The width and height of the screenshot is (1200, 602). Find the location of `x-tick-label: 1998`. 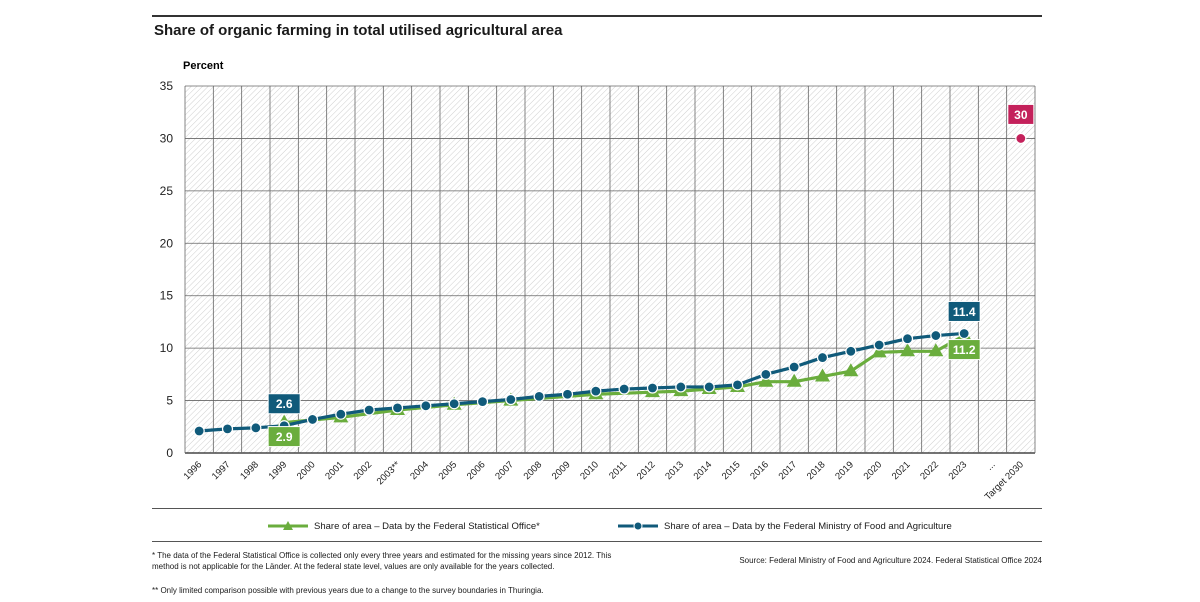

x-tick-label: 1998 is located at coordinates (249, 470).